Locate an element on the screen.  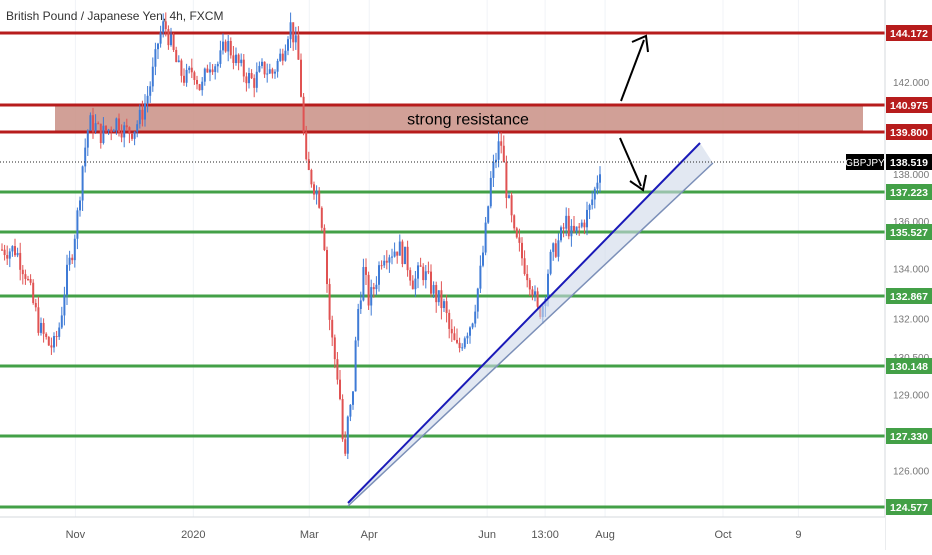
x-tick-label: Nov is located at coordinates (76, 535).